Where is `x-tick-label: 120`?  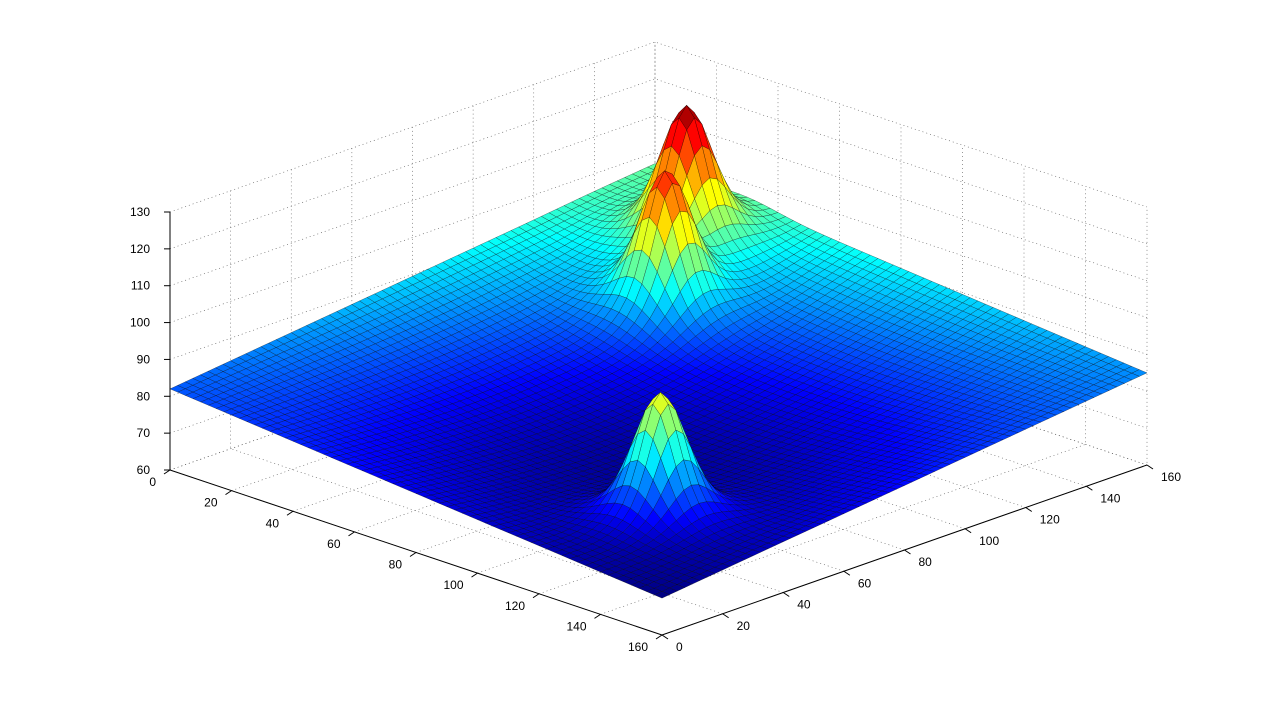 x-tick-label: 120 is located at coordinates (515, 606).